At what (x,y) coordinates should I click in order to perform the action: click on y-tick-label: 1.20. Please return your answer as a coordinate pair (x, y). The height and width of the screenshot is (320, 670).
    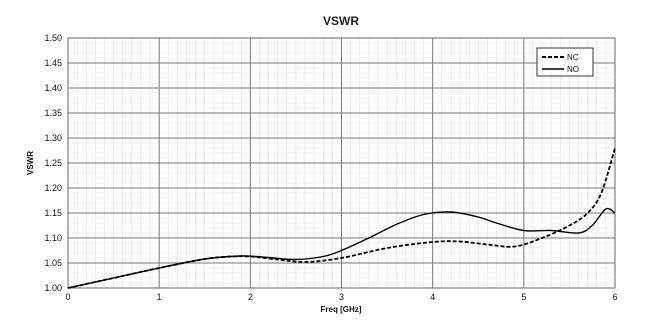
    Looking at the image, I should click on (53, 188).